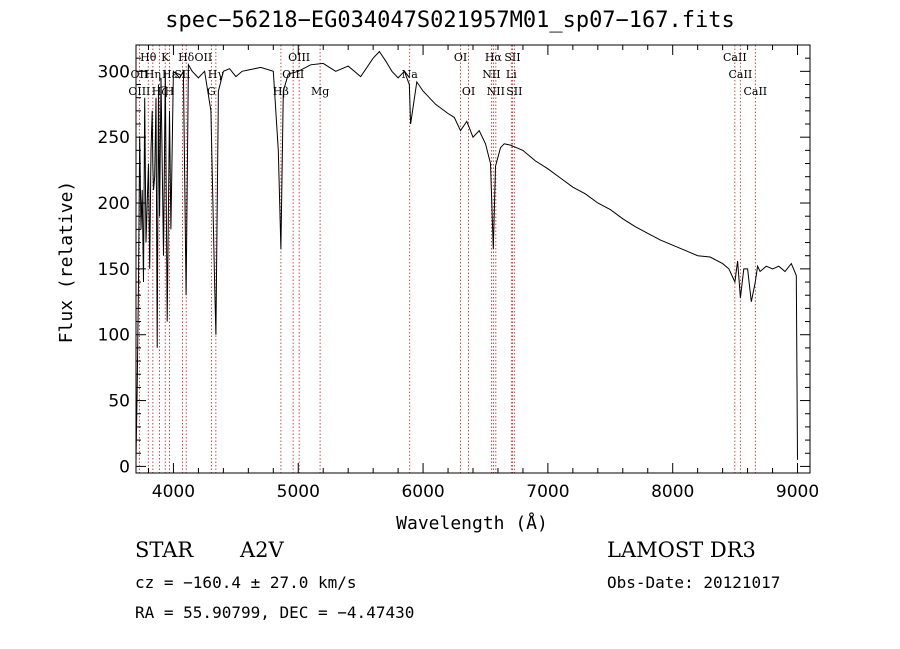 The image size is (900, 649). I want to click on x-tick-label: 8000, so click(672, 492).